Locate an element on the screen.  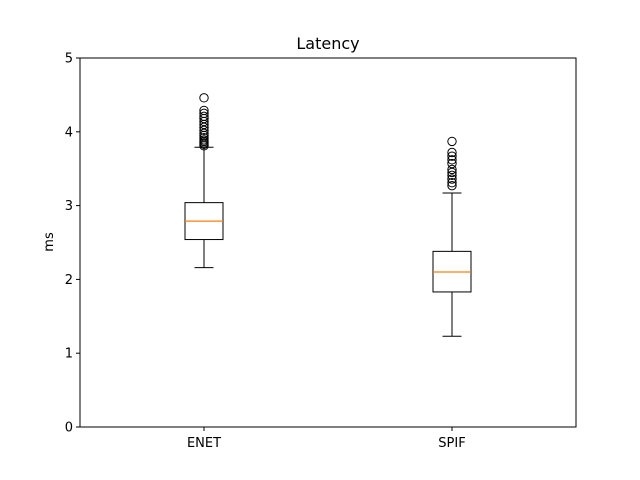
y-axis-label: ms is located at coordinates (49, 242).